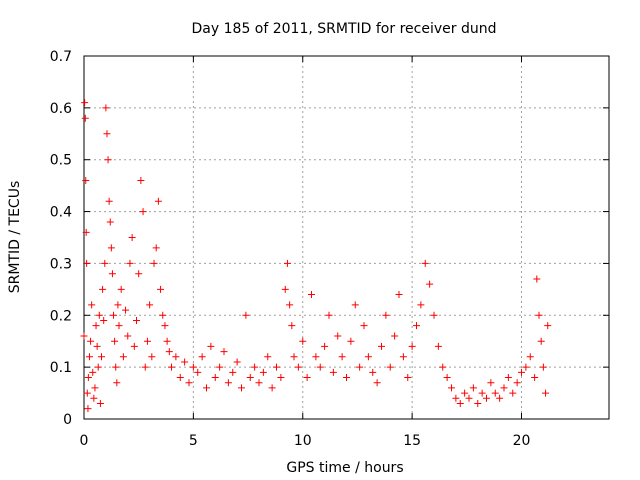 This screenshot has height=480, width=640. Describe the element at coordinates (61, 109) in the screenshot. I see `y-tick-label: 0.6` at that location.